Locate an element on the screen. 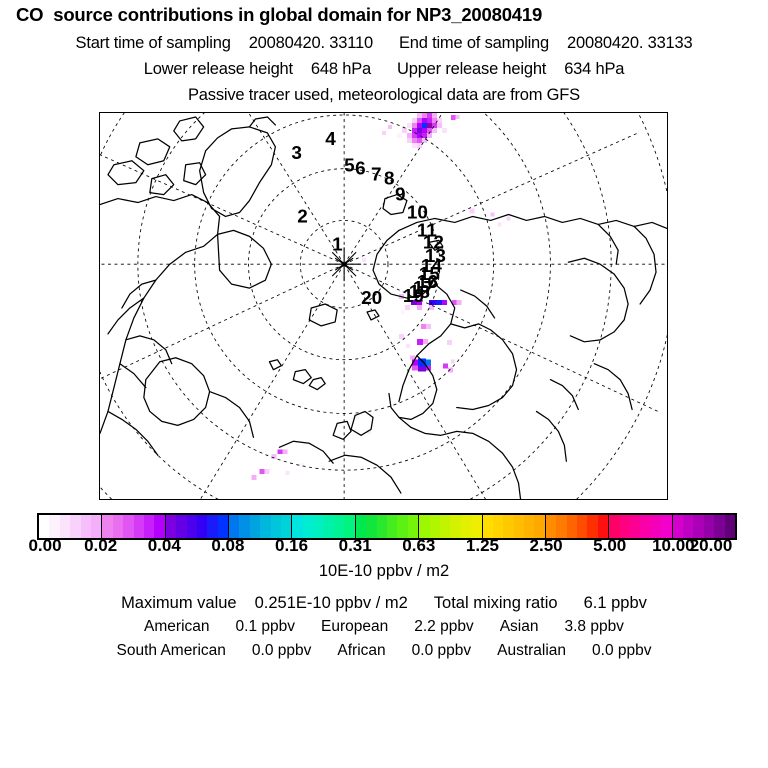  traj-label-3: 3 is located at coordinates (296, 153).